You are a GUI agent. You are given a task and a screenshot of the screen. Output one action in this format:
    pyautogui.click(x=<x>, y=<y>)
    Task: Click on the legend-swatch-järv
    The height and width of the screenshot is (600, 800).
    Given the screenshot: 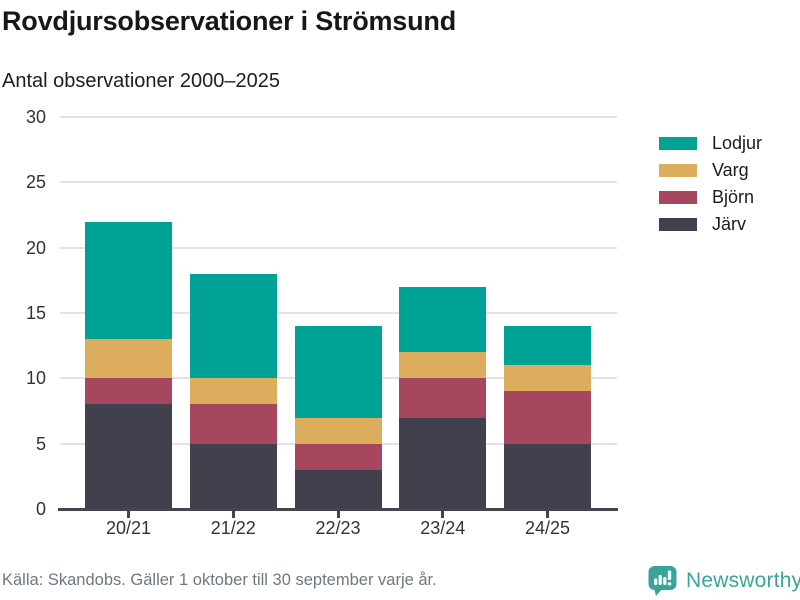 What is the action you would take?
    pyautogui.click(x=678, y=224)
    